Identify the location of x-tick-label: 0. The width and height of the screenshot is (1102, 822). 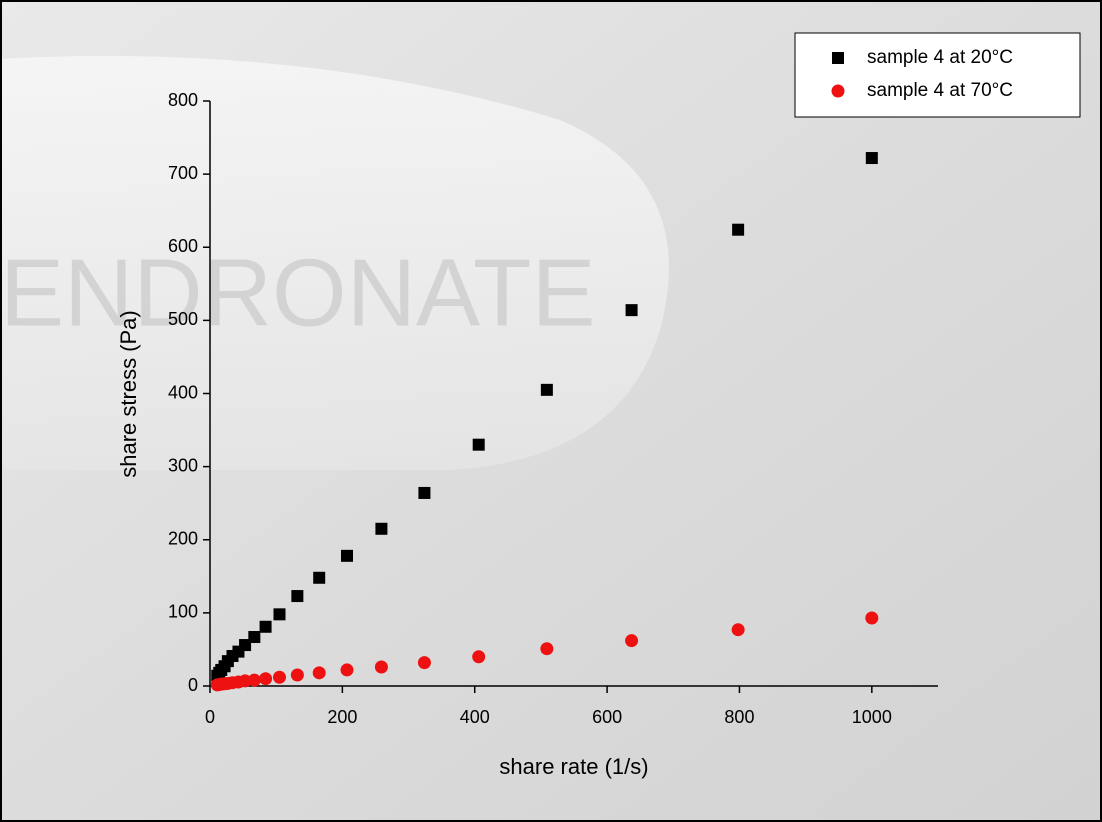
(210, 717).